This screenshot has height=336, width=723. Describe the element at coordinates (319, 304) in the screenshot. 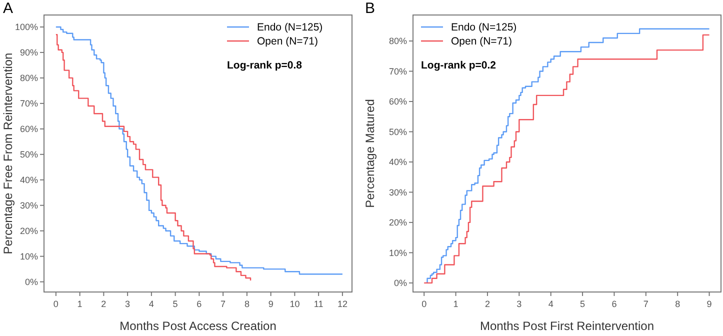

I see `x-tick-label: 11` at that location.